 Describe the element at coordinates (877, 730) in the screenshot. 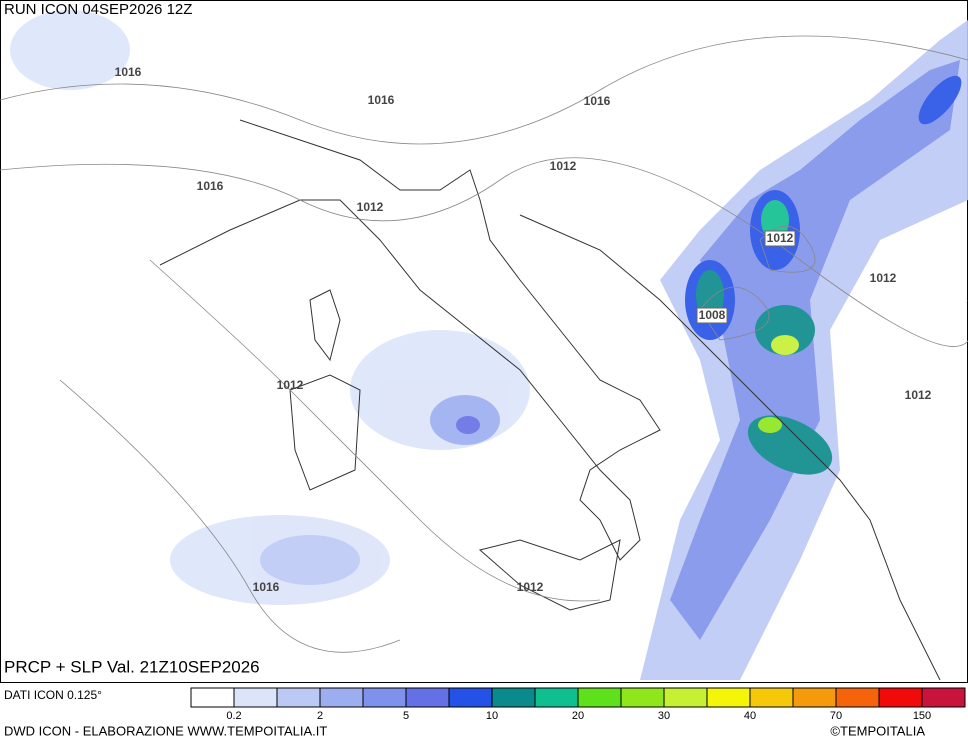

I see `copyright: ©TEMPOITALIA` at that location.